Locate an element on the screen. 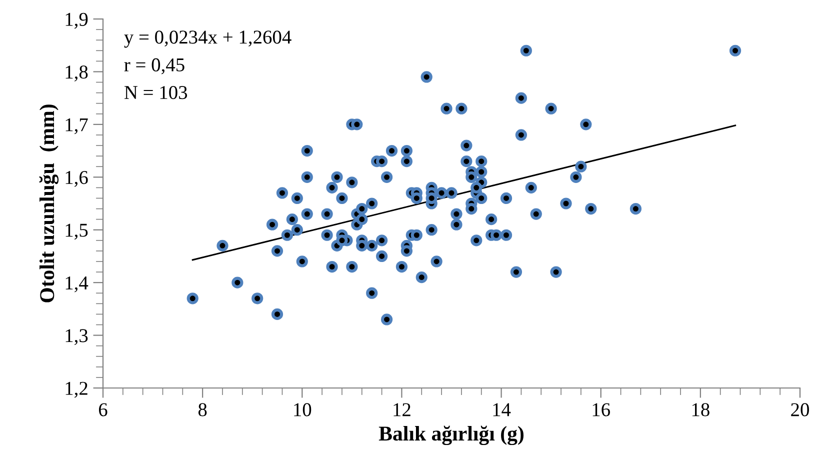 This screenshot has height=476, width=818. annotation: r = 0,45 is located at coordinates (154, 66).